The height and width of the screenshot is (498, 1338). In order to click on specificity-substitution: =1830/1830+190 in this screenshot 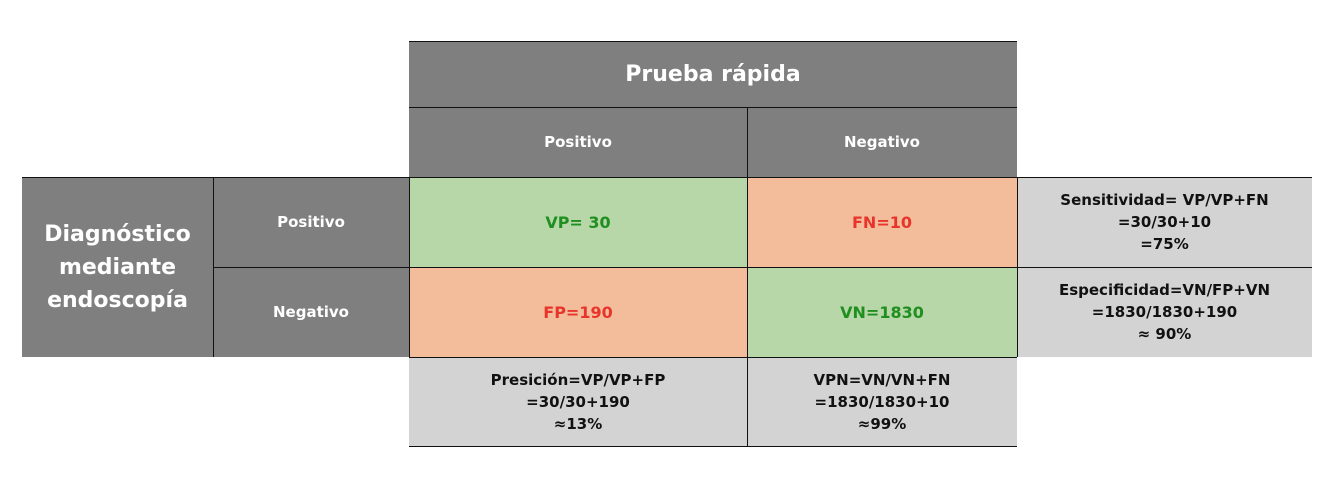, I will do `click(1164, 312)`.